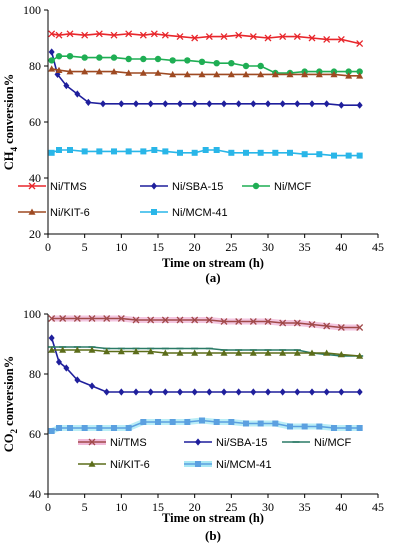 The image size is (404, 550). I want to click on legend-item: Ni/MCF, so click(317, 443).